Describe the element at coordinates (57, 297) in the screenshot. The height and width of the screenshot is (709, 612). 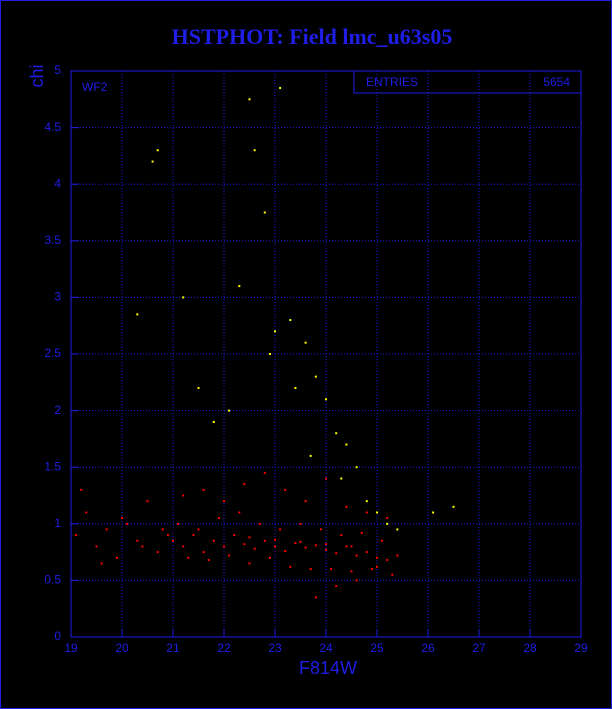
I see `y-tick-label: 3` at that location.